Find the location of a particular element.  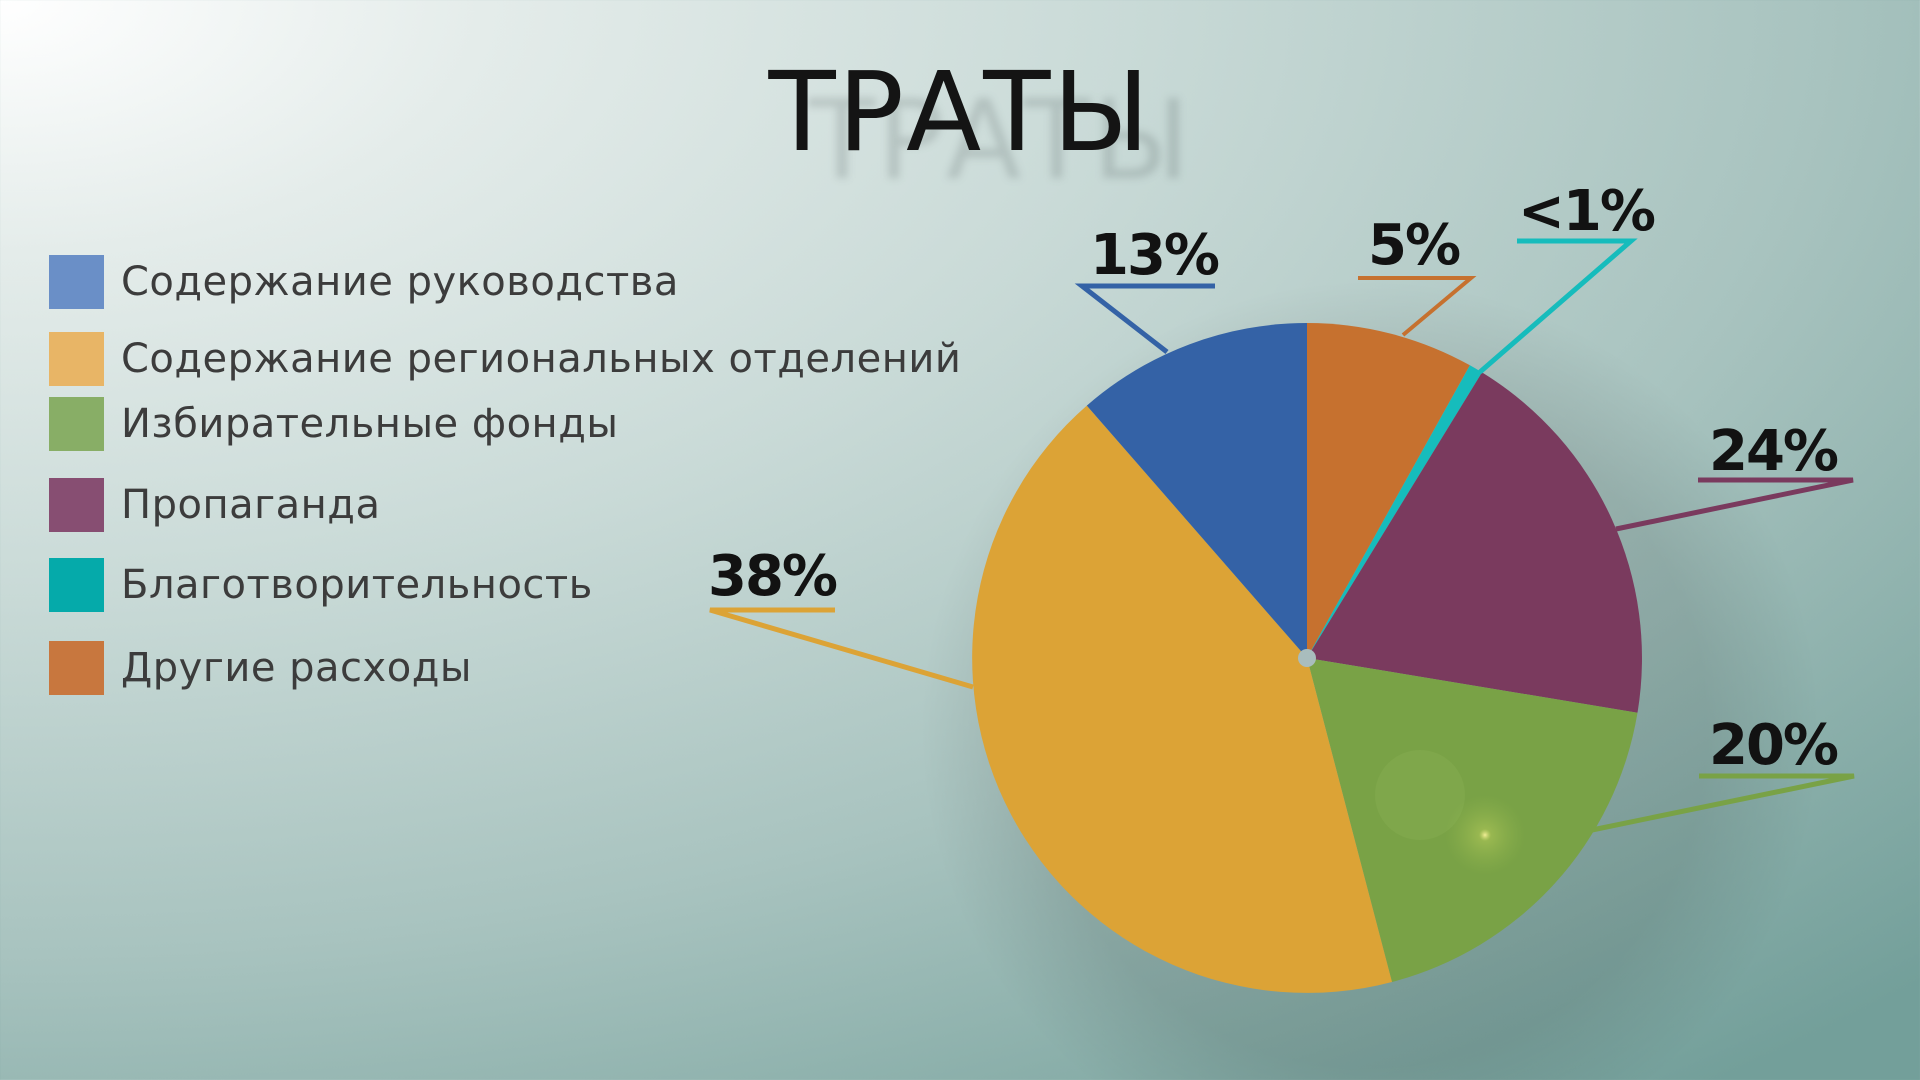

value-label-regional: 38% is located at coordinates (773, 576).